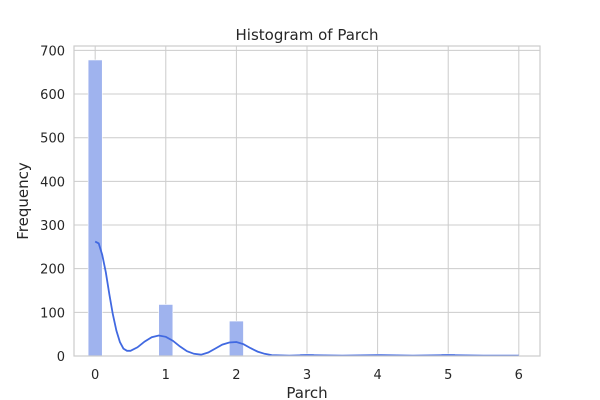 This screenshot has height=400, width=600. I want to click on x-tick-labels: 0 1 2 3 4 5 6, so click(307, 375).